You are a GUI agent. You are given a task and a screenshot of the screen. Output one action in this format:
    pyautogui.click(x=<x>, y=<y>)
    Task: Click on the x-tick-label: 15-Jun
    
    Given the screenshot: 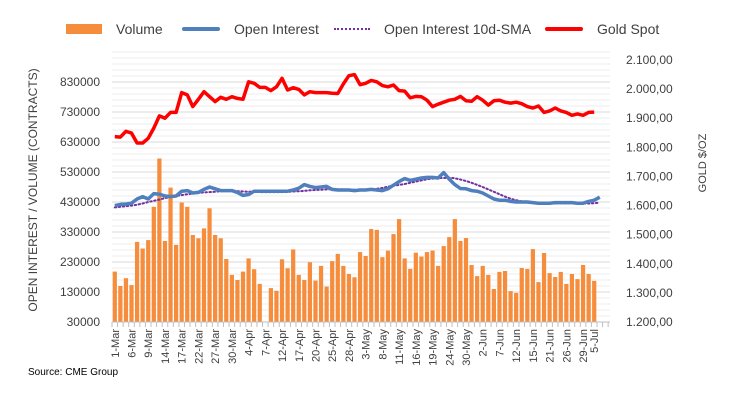 What is the action you would take?
    pyautogui.click(x=534, y=346)
    